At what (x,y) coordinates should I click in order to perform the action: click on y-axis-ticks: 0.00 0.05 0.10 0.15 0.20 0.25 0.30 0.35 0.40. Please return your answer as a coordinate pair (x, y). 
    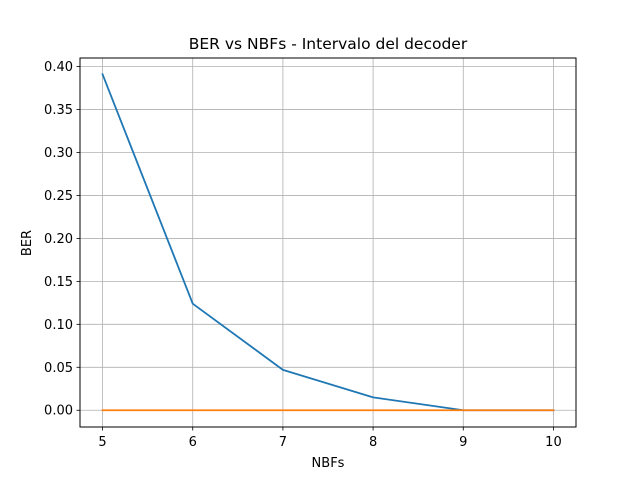
    Looking at the image, I should click on (62, 239).